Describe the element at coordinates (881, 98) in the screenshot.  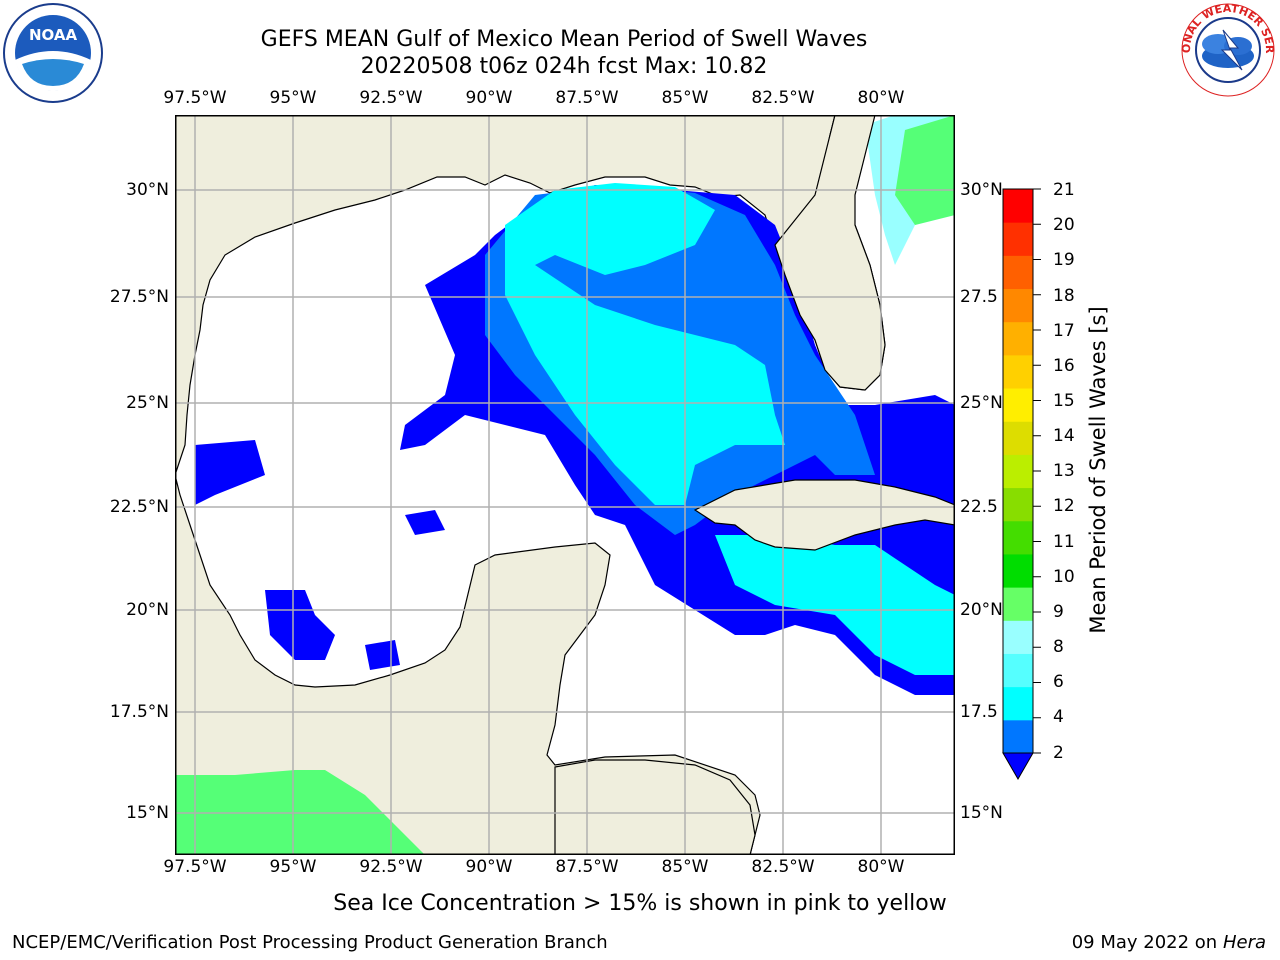
I see `lon-label-top: 80°W` at that location.